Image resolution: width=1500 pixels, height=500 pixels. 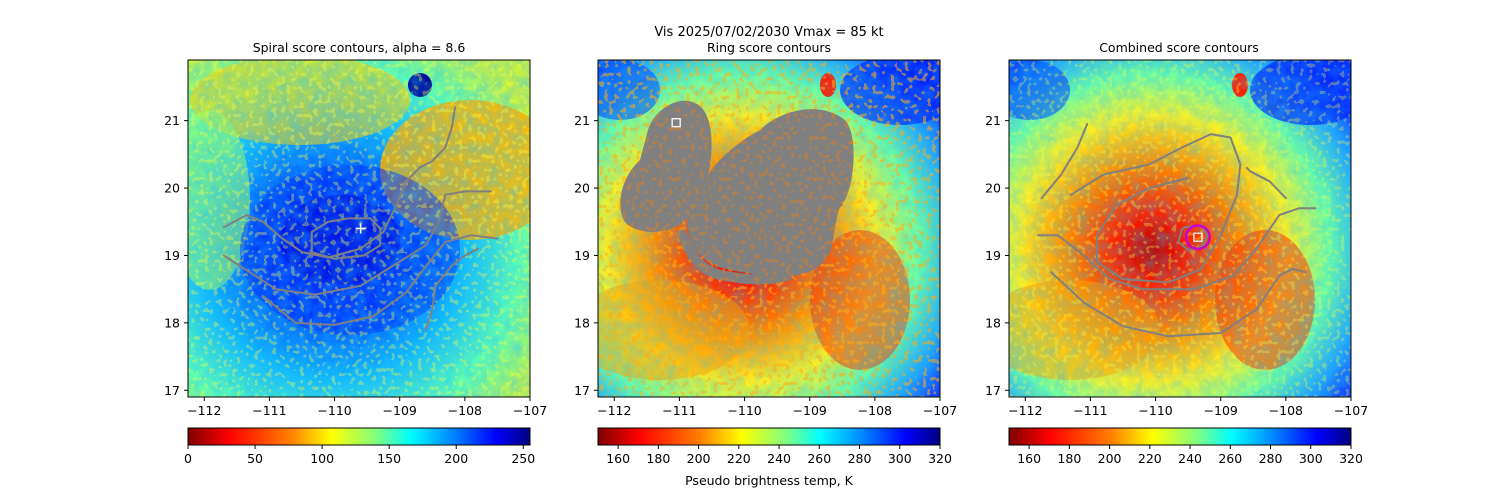 What do you see at coordinates (769, 47) in the screenshot?
I see `panel-title: Ring score contours` at bounding box center [769, 47].